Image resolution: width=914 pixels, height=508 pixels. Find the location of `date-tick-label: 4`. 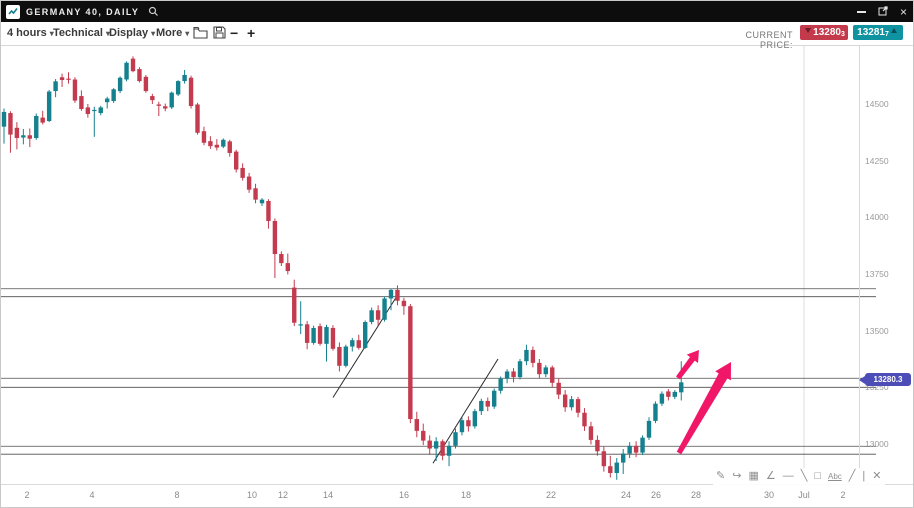

date-tick-label: 4 is located at coordinates (92, 495).